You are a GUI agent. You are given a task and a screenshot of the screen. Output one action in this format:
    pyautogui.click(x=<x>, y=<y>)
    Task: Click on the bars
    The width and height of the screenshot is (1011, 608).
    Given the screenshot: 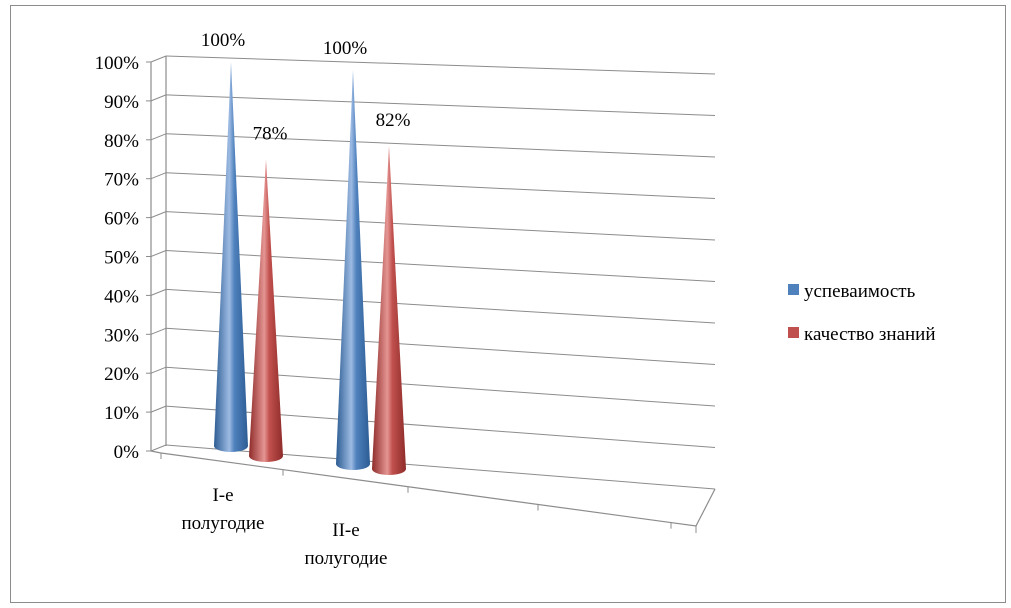 What is the action you would take?
    pyautogui.click(x=310, y=269)
    